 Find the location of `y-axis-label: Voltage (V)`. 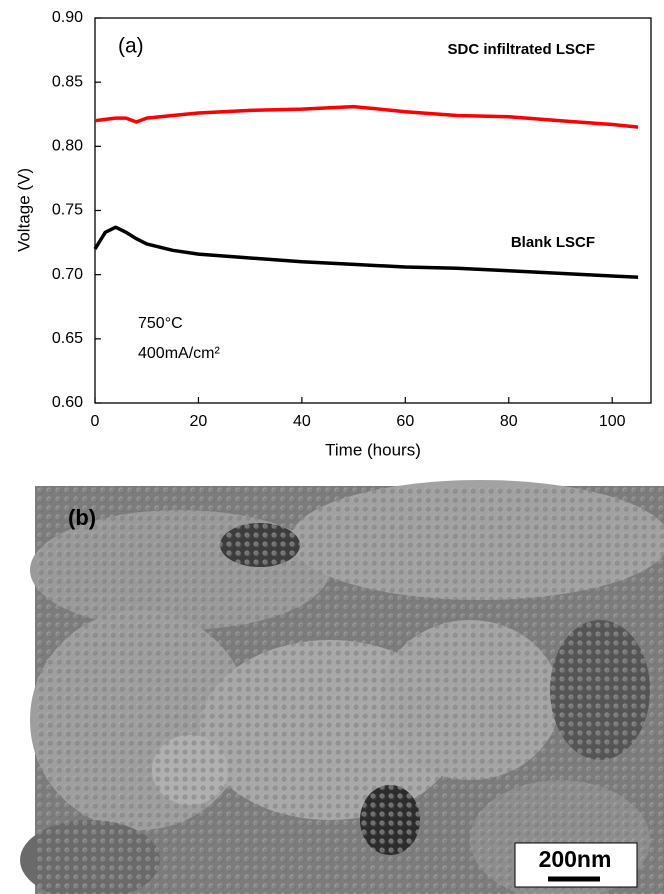

y-axis-label: Voltage (V) is located at coordinates (23, 210).